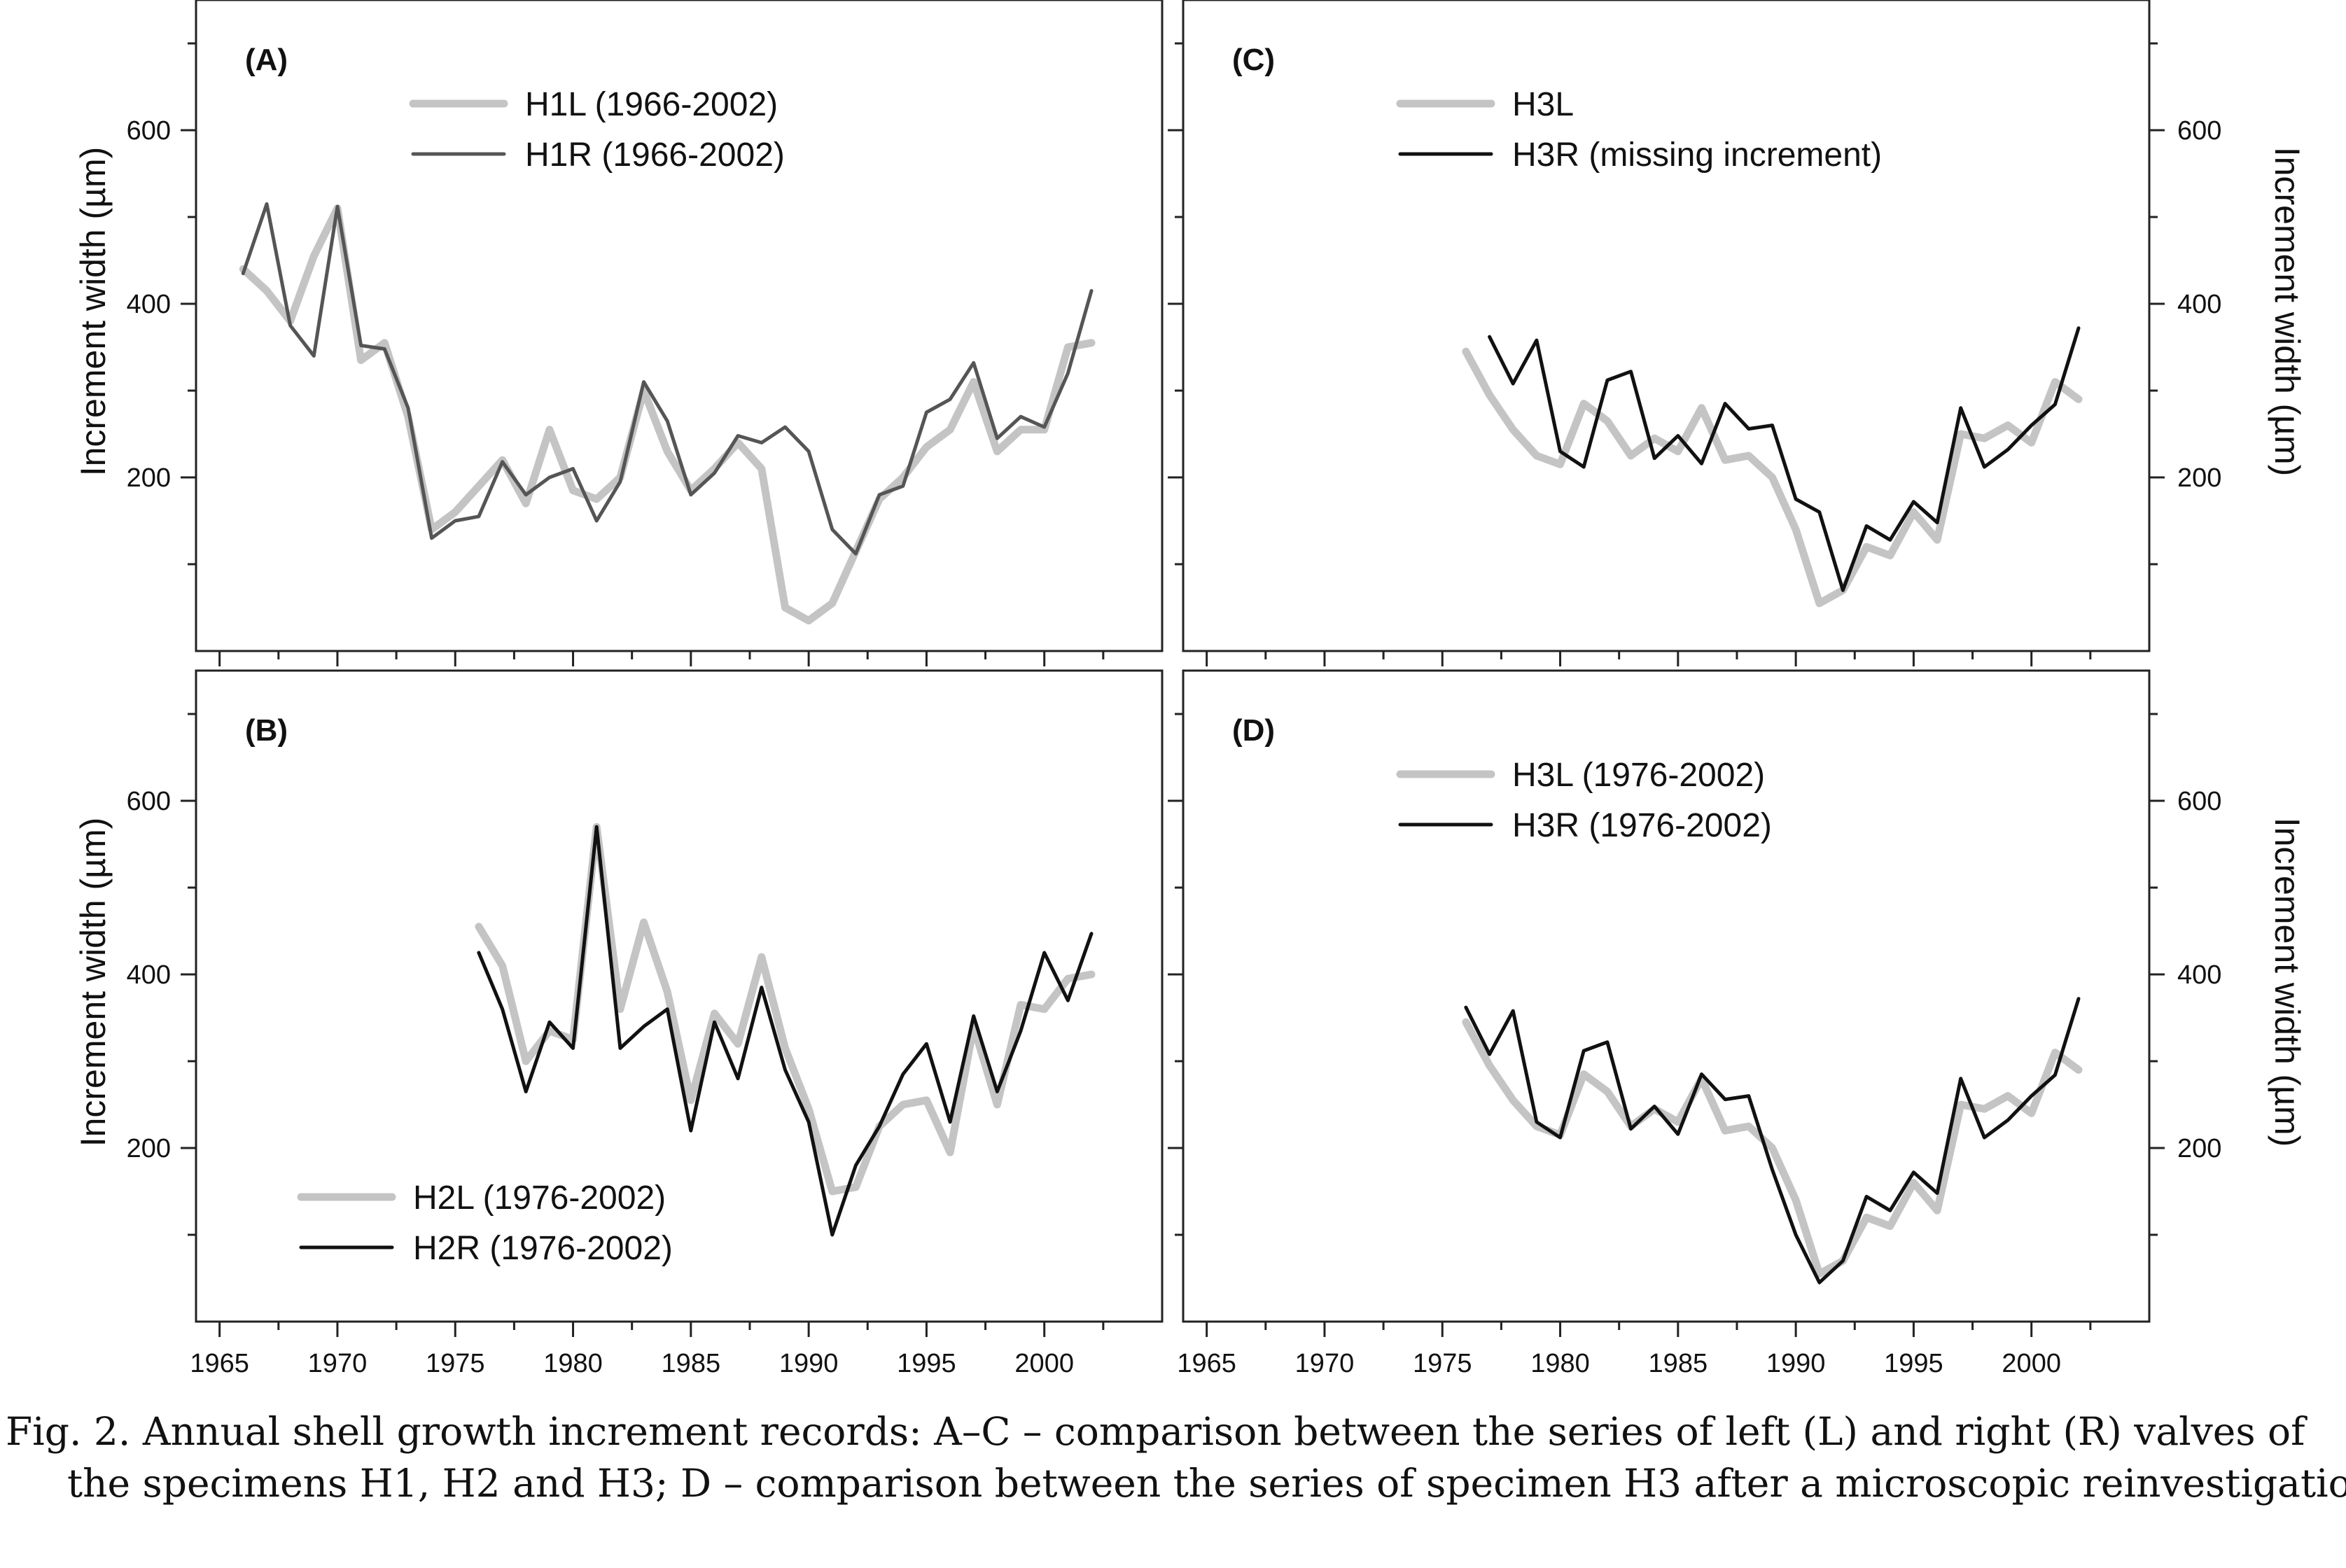 This screenshot has width=2346, height=1568. What do you see at coordinates (651, 104) in the screenshot?
I see `legend-entry: H1L (1966-2002)` at bounding box center [651, 104].